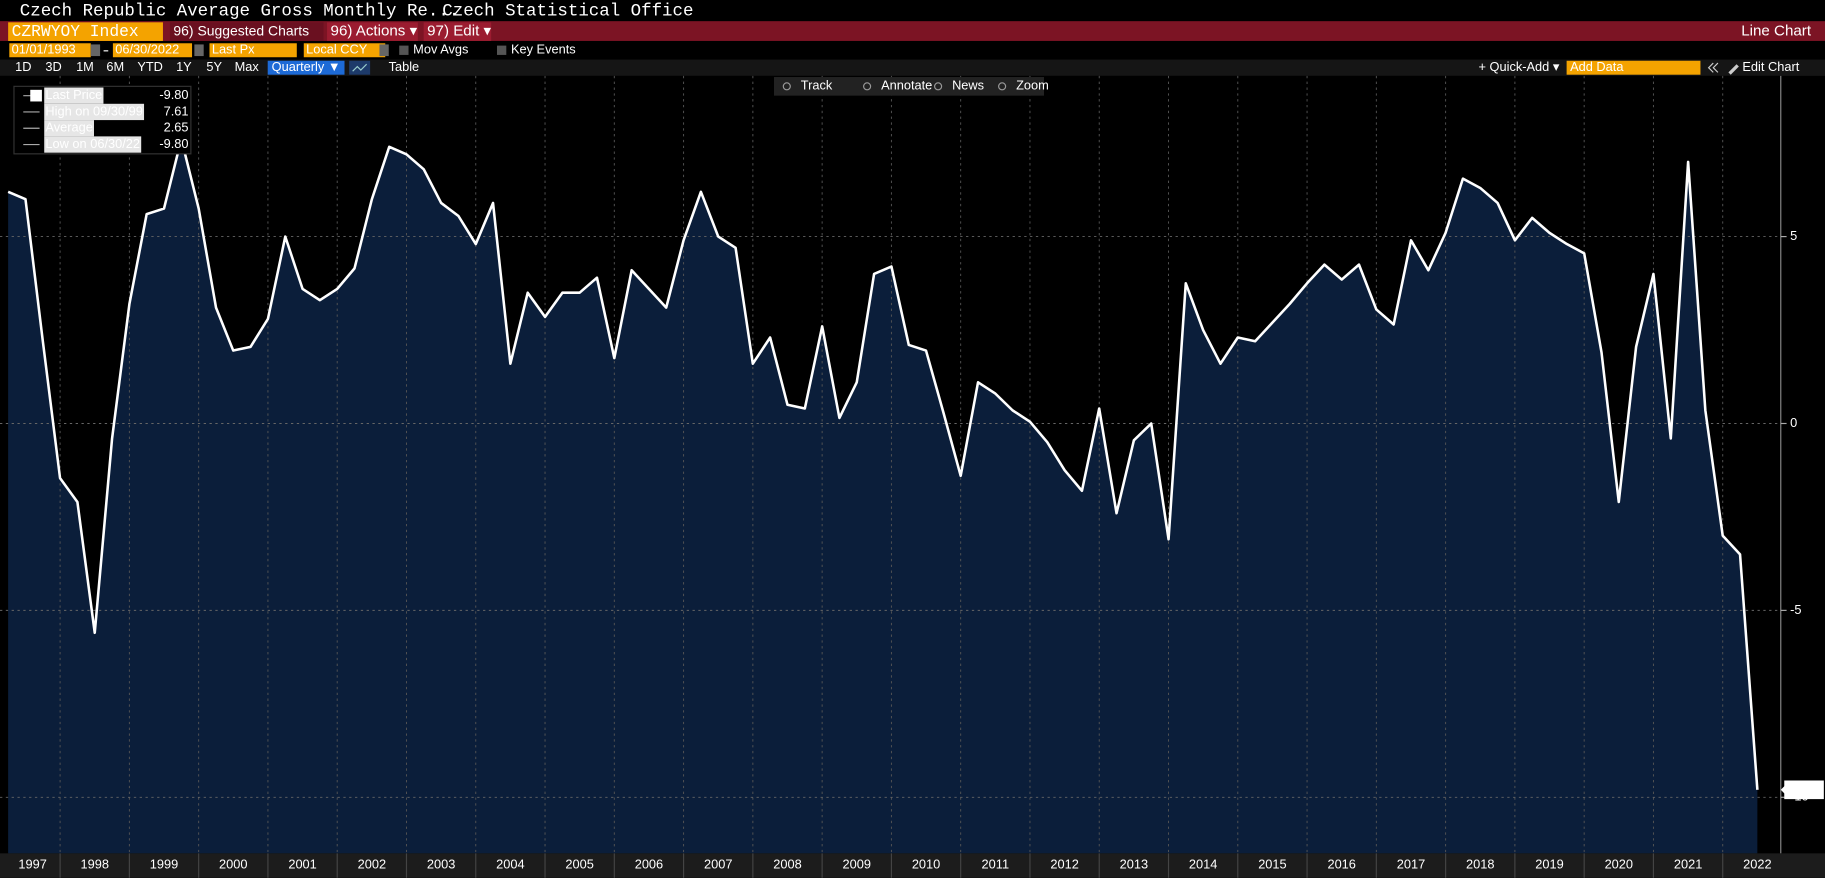  Describe the element at coordinates (95, 863) in the screenshot. I see `x-tick-label: 1998` at that location.